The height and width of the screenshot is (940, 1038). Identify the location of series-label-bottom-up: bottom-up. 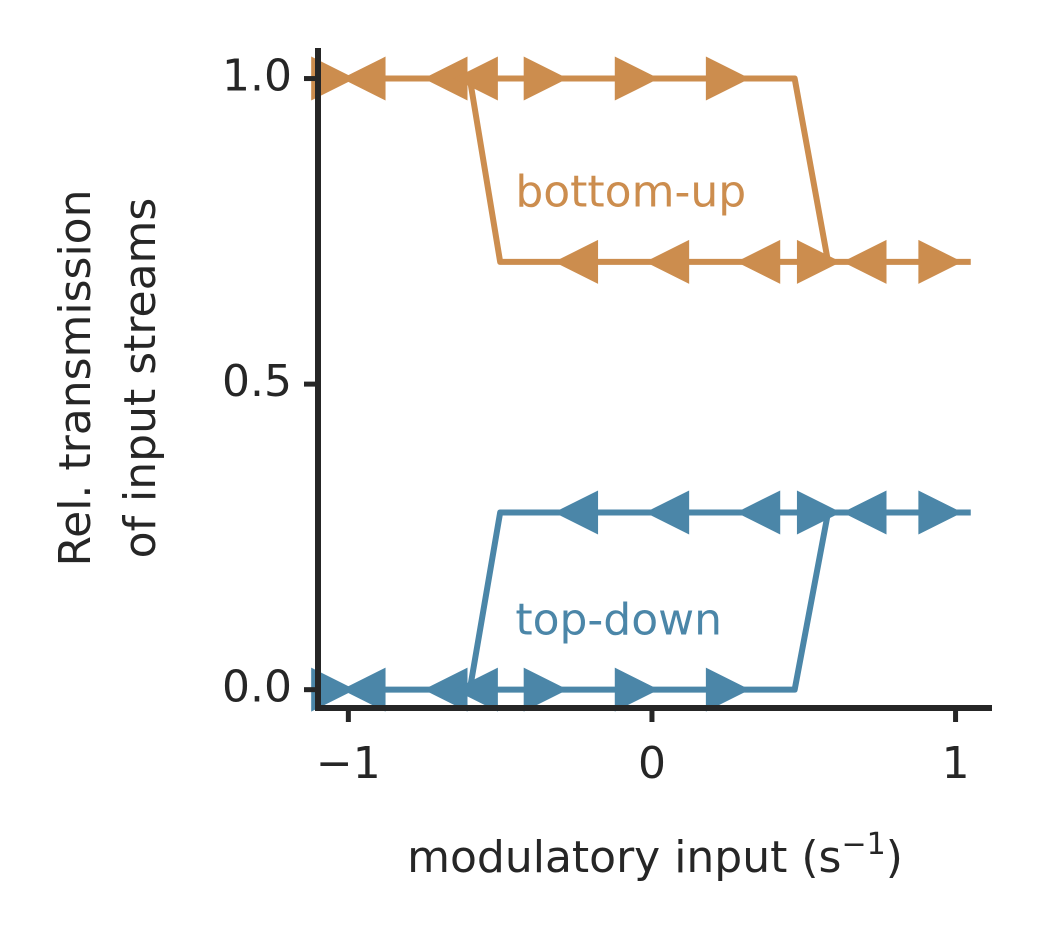
(630, 192).